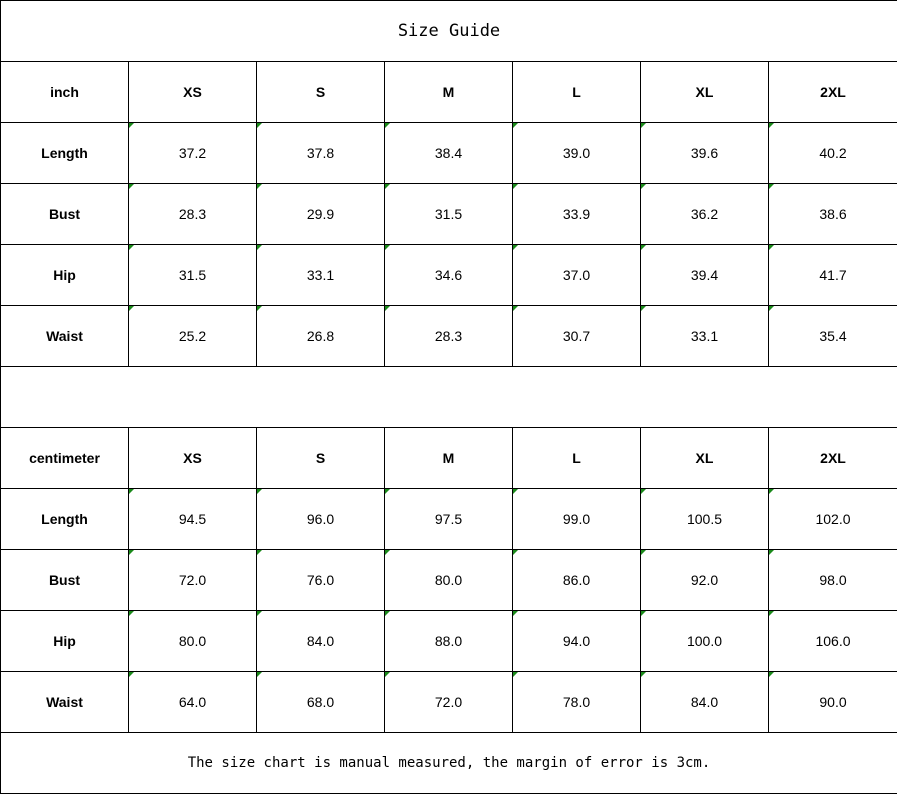  What do you see at coordinates (192, 336) in the screenshot?
I see `measurement-value: 25.2` at bounding box center [192, 336].